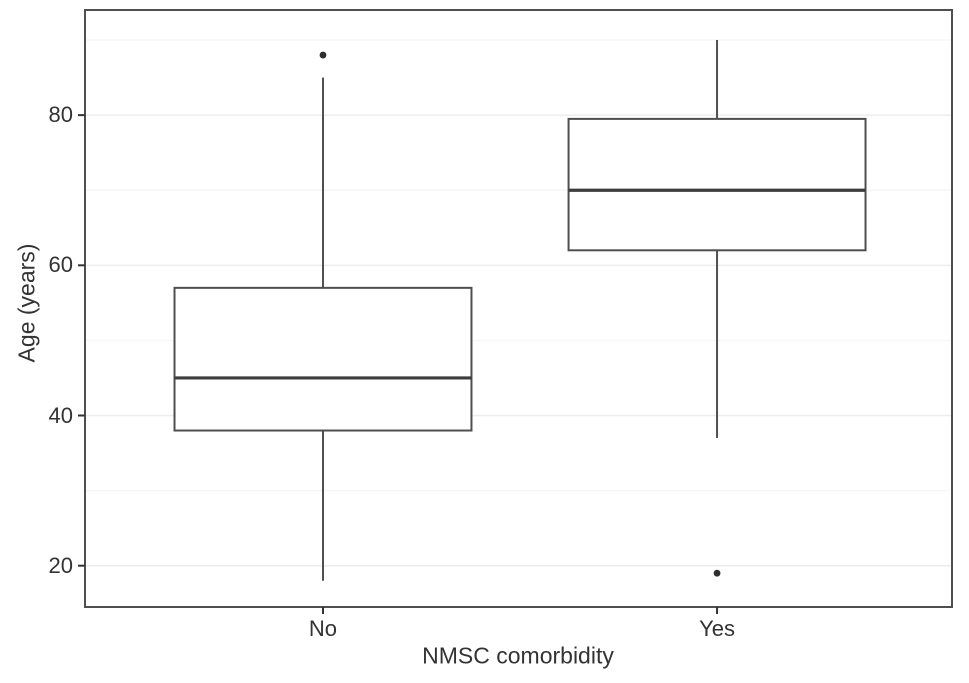 This screenshot has width=969, height=683. I want to click on y-tick-label: 60, so click(60, 265).